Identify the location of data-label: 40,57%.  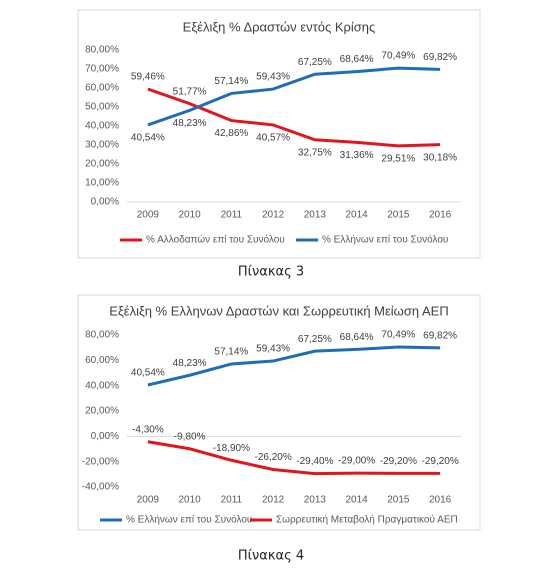
(273, 138).